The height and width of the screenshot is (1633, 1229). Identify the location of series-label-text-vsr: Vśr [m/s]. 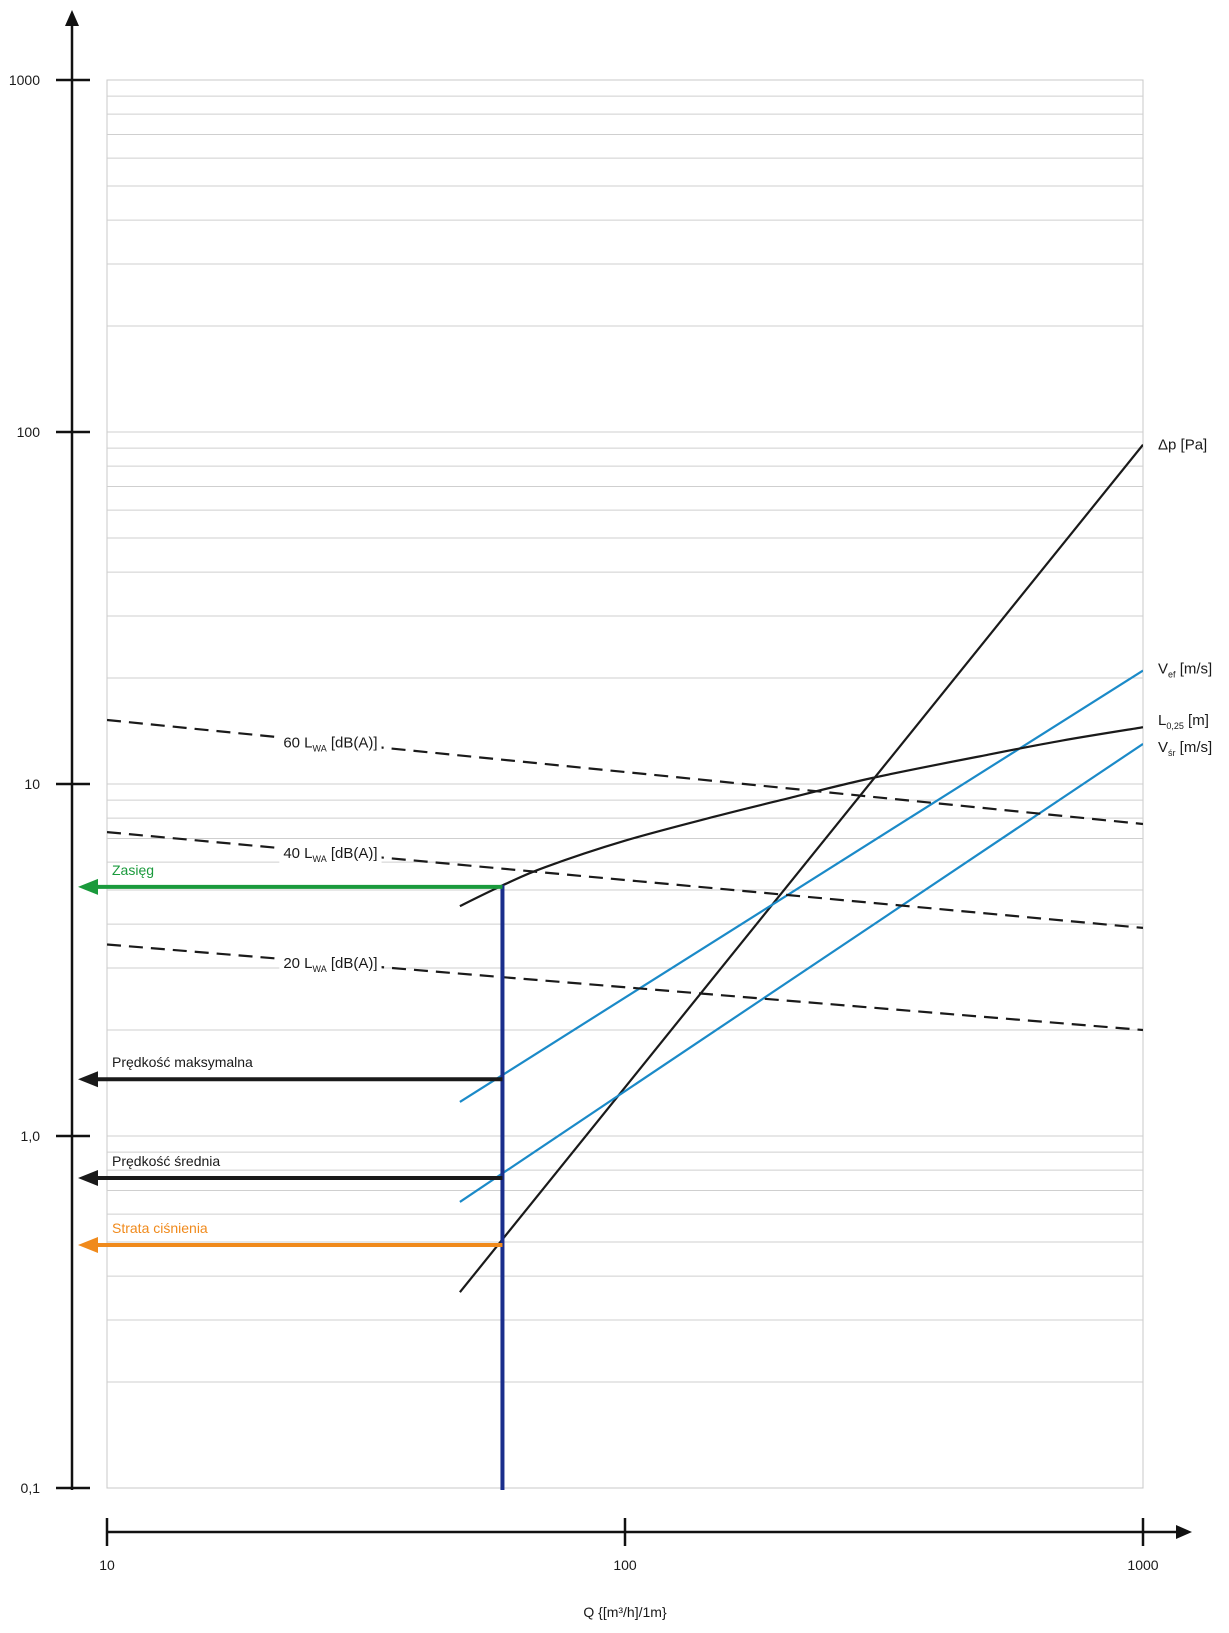
(1185, 748).